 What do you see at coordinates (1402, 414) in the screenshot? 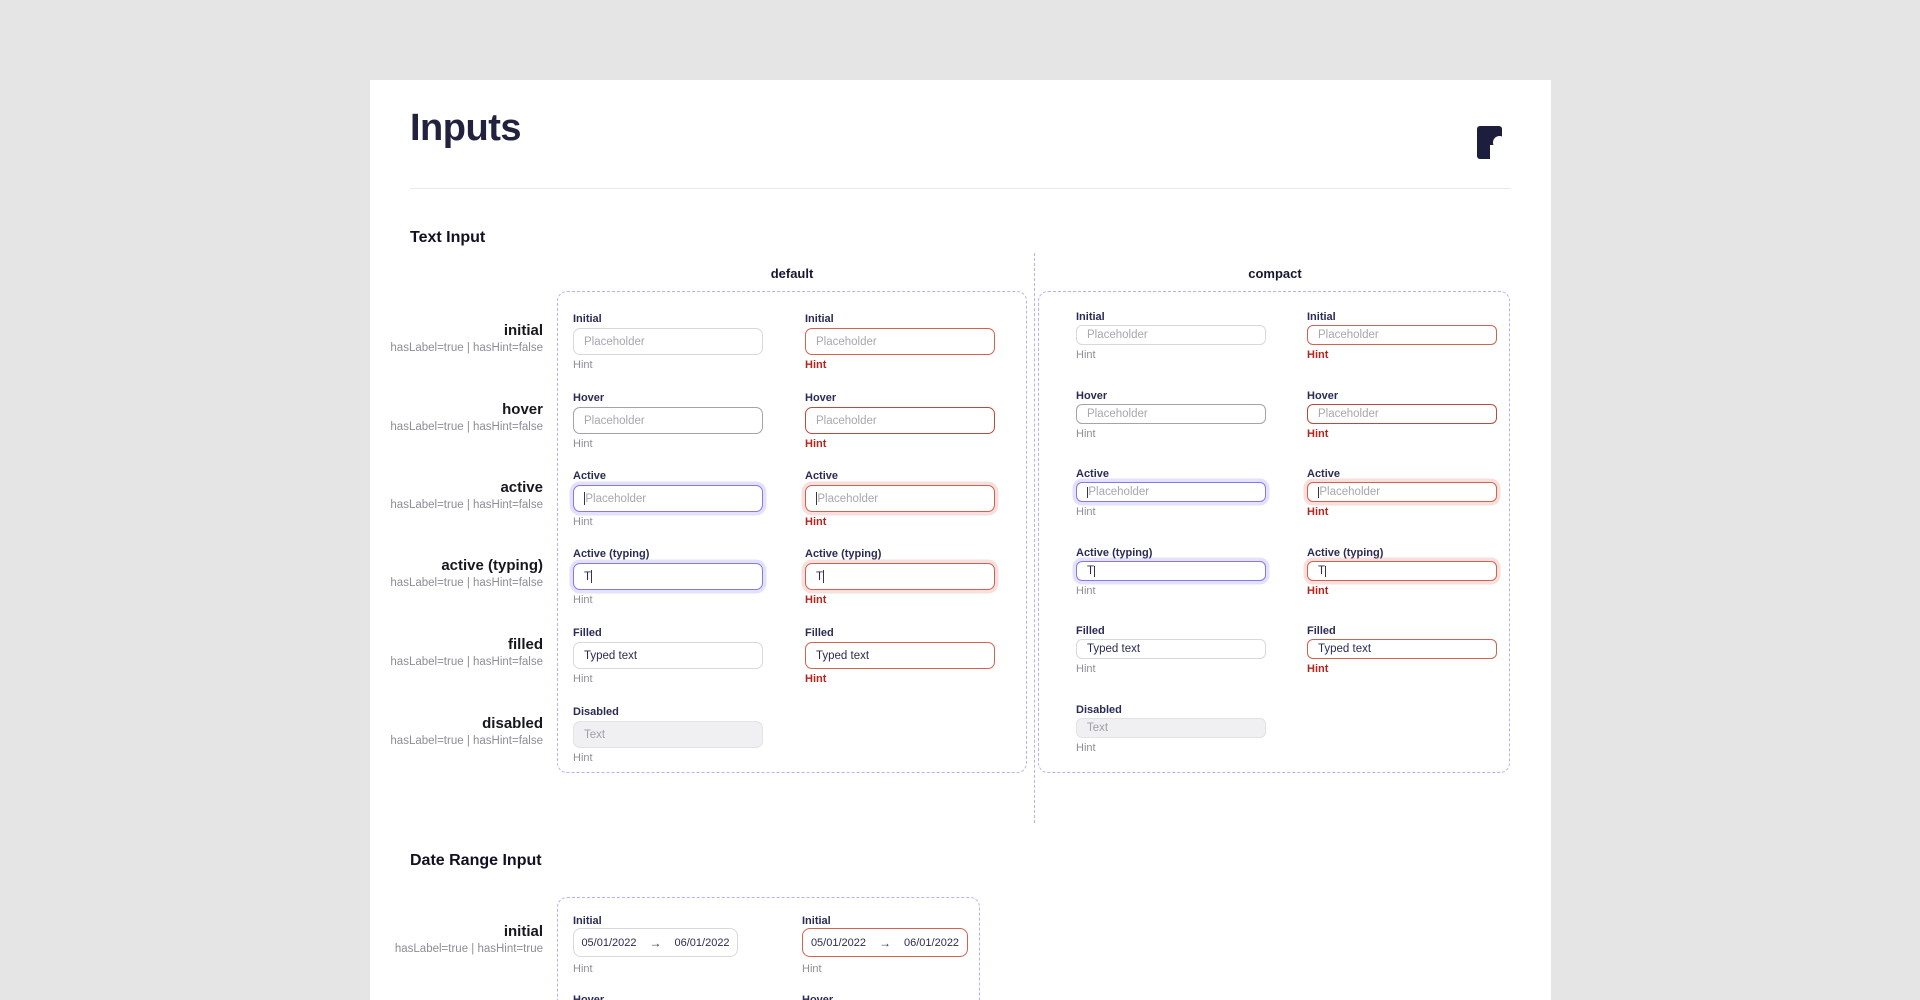
I see `text-input-compact-error-hover: Placeholder` at bounding box center [1402, 414].